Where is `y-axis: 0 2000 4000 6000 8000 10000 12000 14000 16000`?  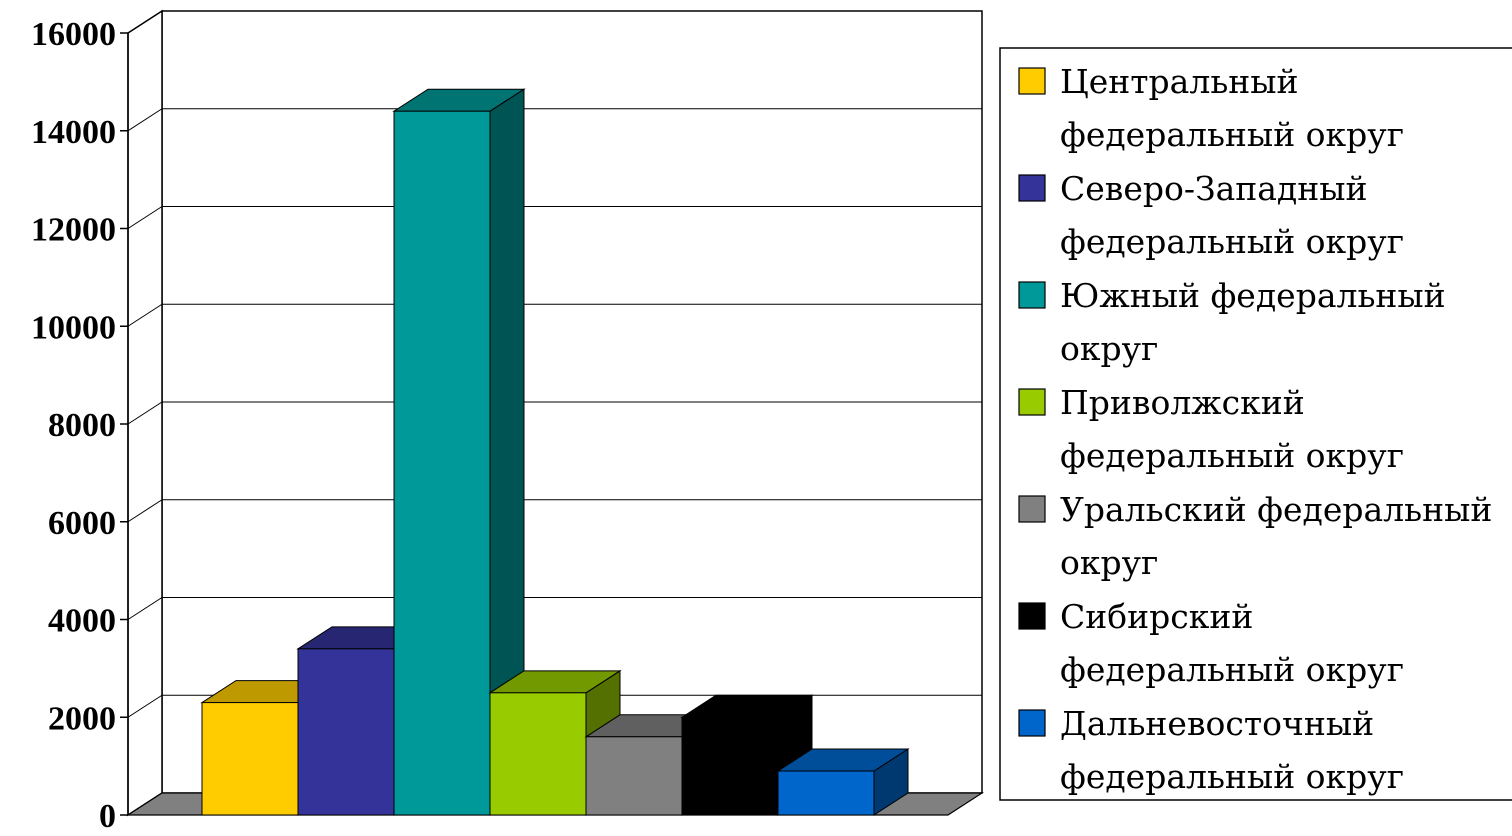
y-axis: 0 2000 4000 6000 8000 10000 12000 14000 16000 is located at coordinates (80, 425).